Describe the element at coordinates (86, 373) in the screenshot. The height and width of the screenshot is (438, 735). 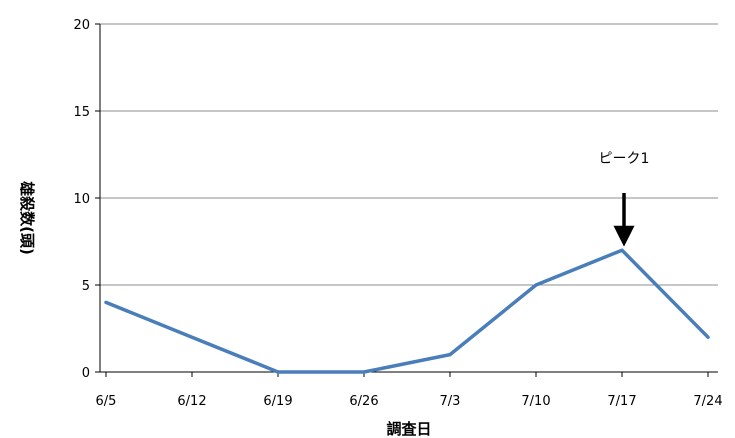
I see `y-tick-label: 0` at that location.